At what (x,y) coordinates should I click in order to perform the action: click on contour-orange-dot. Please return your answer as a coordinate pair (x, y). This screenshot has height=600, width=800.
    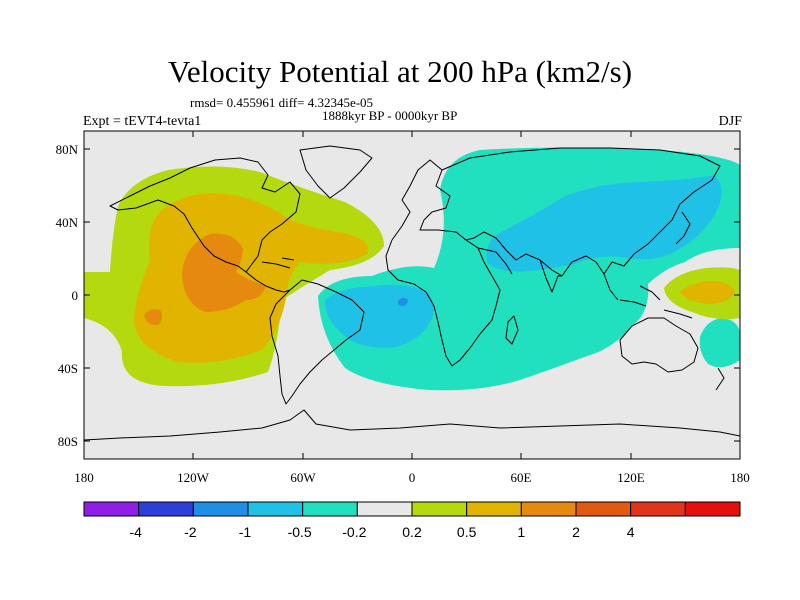
    Looking at the image, I should click on (153, 317).